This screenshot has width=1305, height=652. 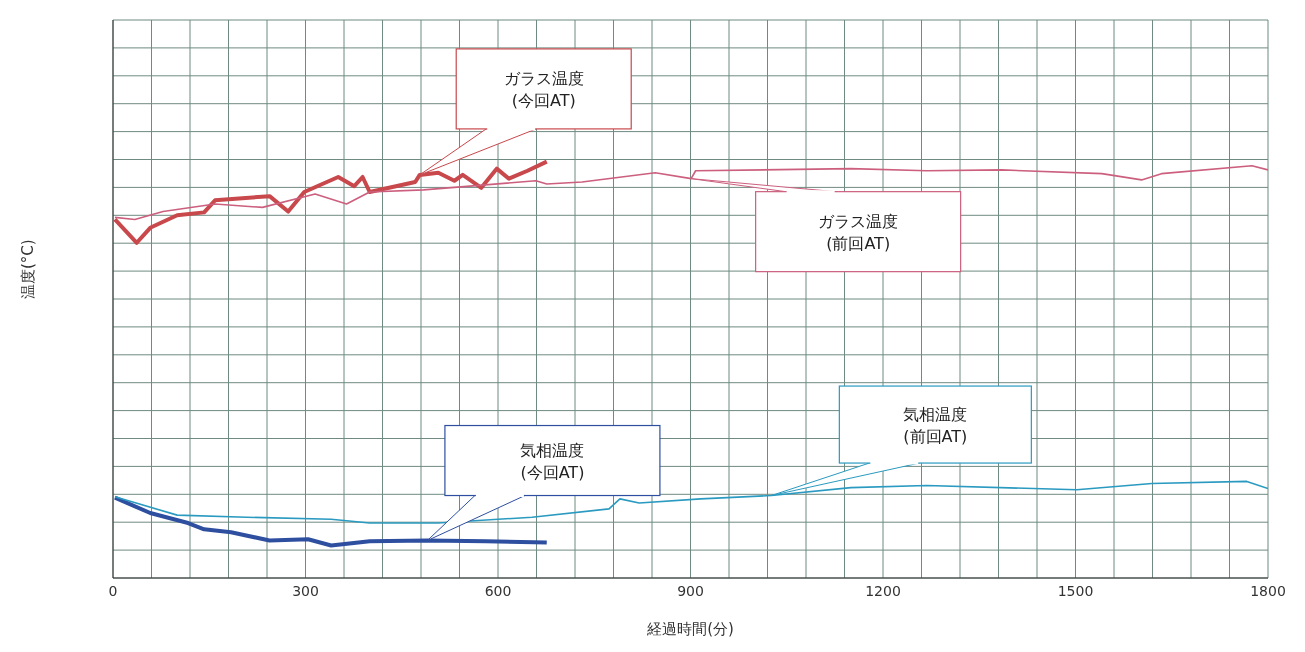 What do you see at coordinates (883, 590) in the screenshot?
I see `x-tick-label: 1200` at bounding box center [883, 590].